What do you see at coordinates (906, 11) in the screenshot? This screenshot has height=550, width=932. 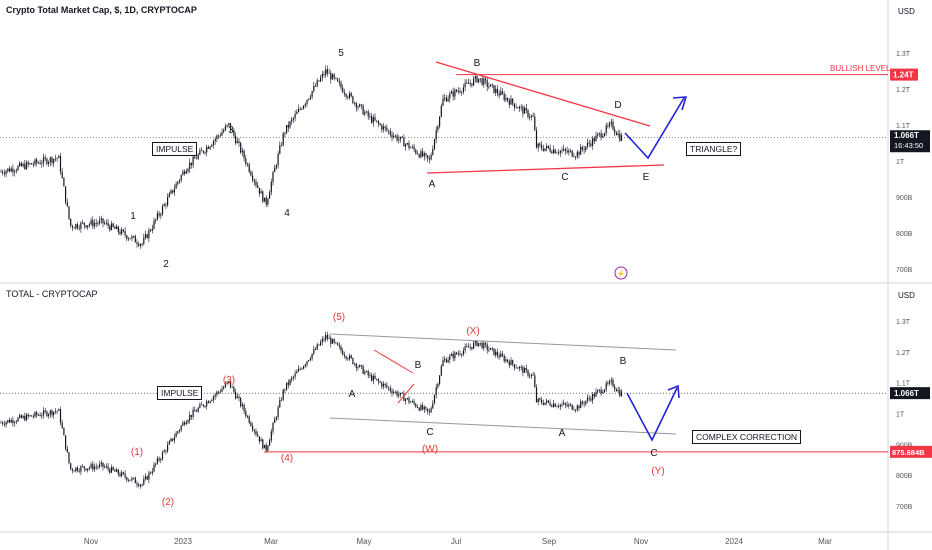 I see `currency-label-top: USD` at bounding box center [906, 11].